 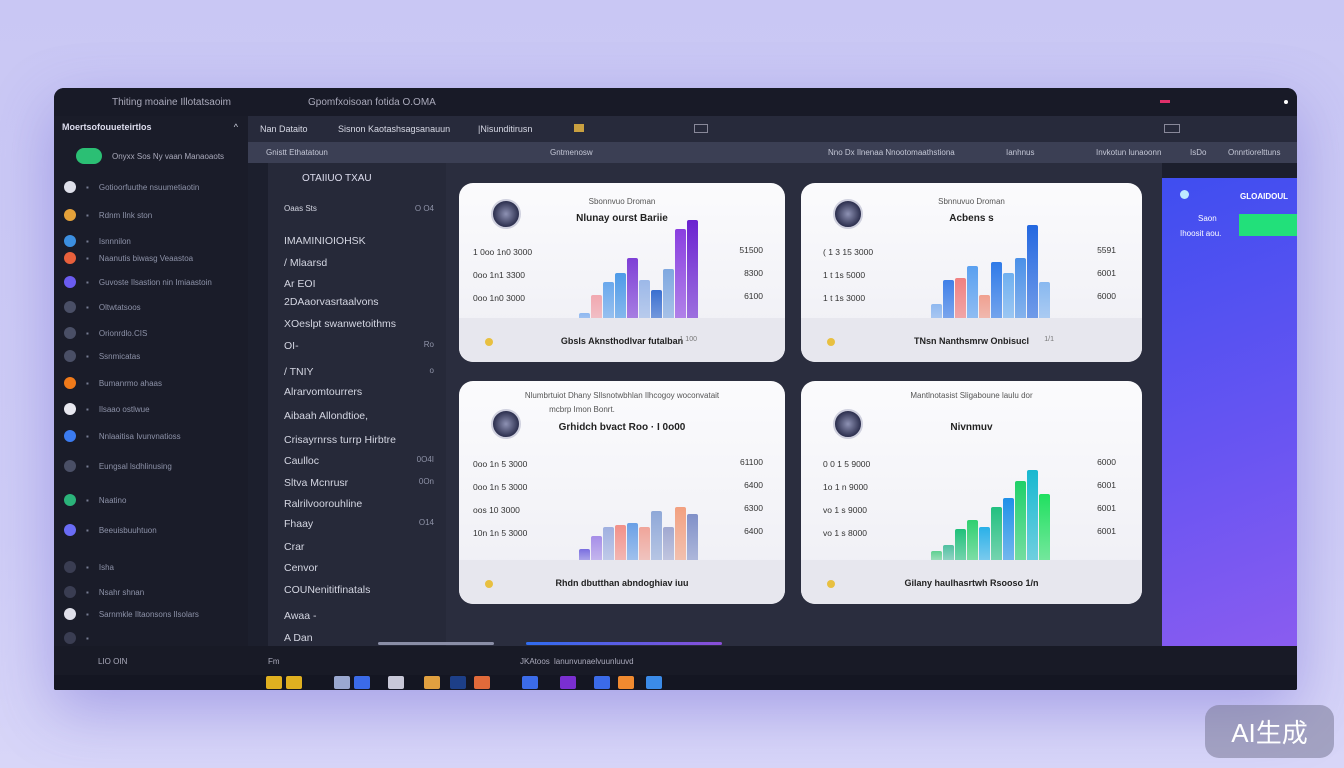 I want to click on sidebar-item-label: Ssnmicatas, so click(x=119, y=356).